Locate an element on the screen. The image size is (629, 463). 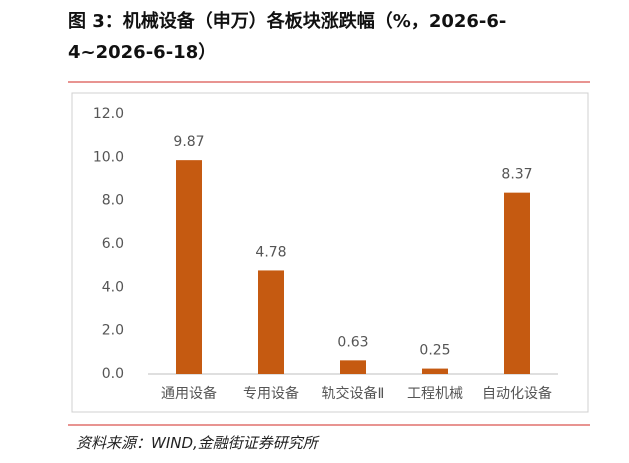
y-tick-label: 8.0 is located at coordinates (113, 201).